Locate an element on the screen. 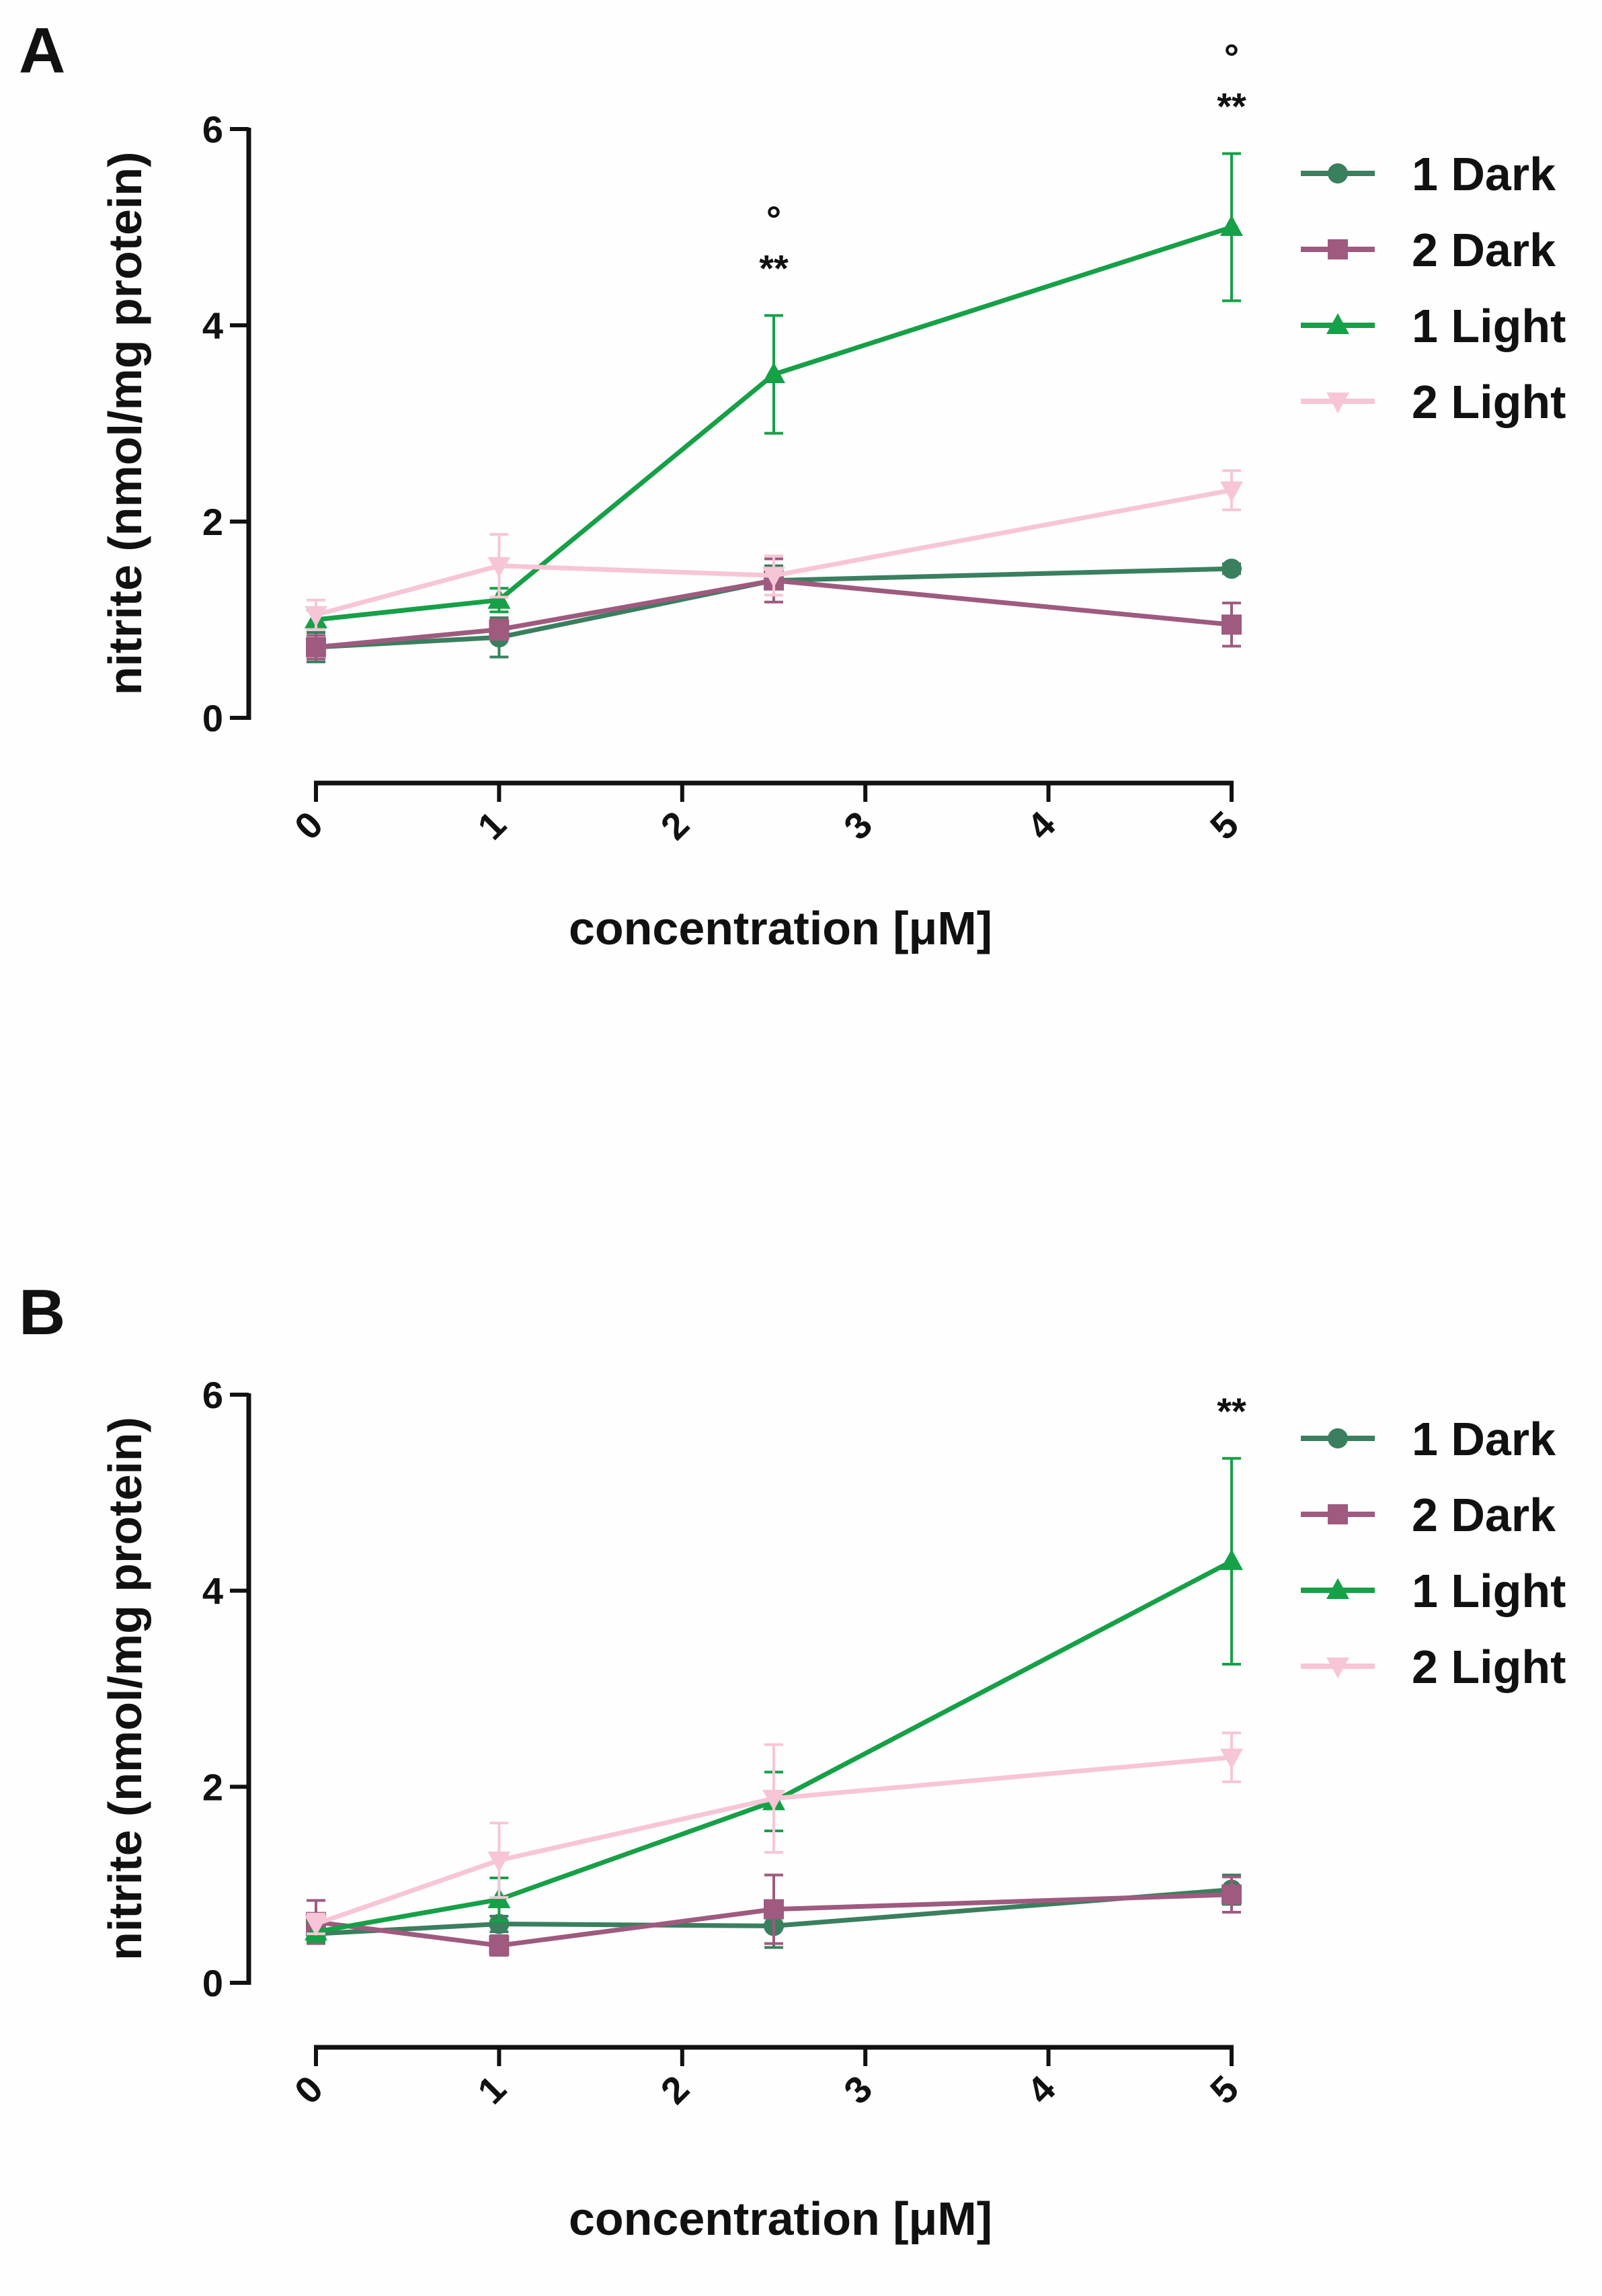 The image size is (1602, 2296). series-2-dark is located at coordinates (774, 1915).